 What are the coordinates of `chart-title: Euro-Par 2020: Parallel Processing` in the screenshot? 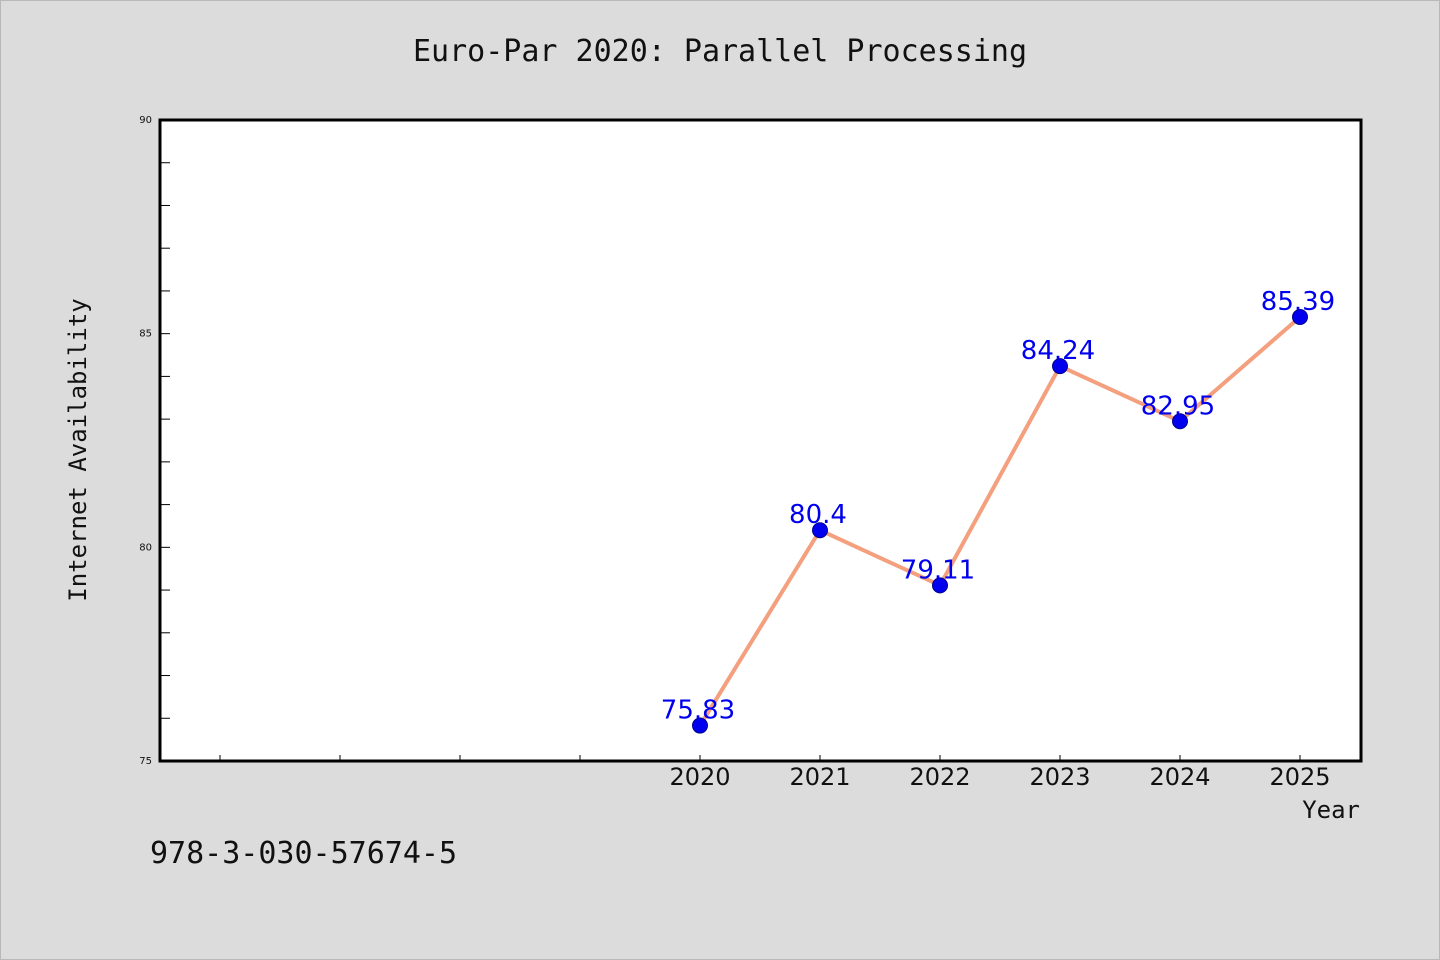 It's located at (720, 51).